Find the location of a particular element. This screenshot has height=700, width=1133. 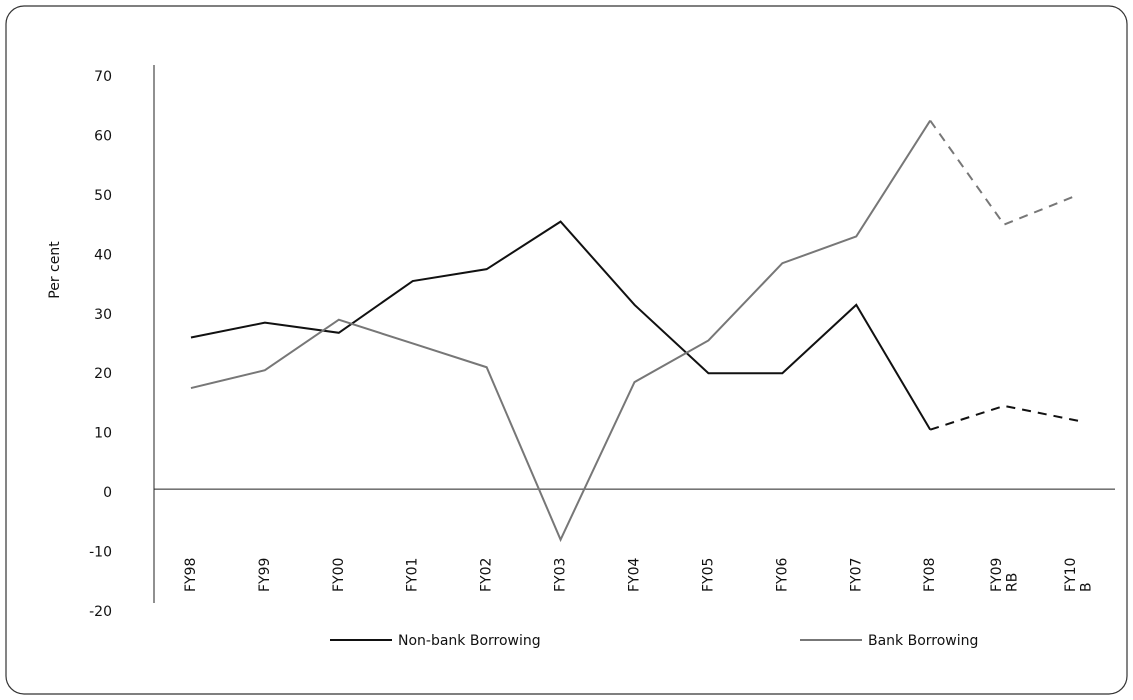

x-tick-label-part: FY06 is located at coordinates (782, 574).